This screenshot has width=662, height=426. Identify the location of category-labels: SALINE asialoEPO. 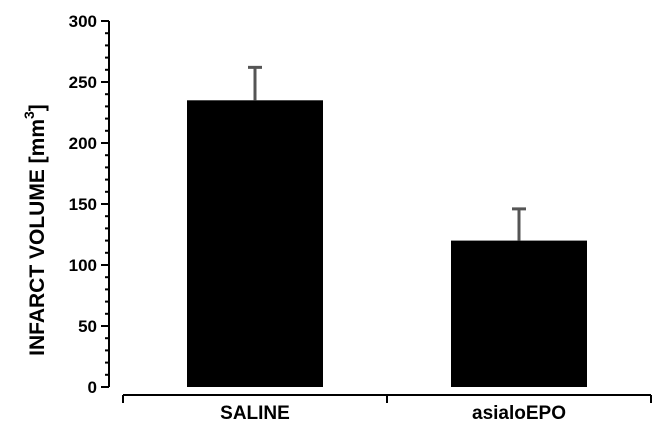
(393, 413).